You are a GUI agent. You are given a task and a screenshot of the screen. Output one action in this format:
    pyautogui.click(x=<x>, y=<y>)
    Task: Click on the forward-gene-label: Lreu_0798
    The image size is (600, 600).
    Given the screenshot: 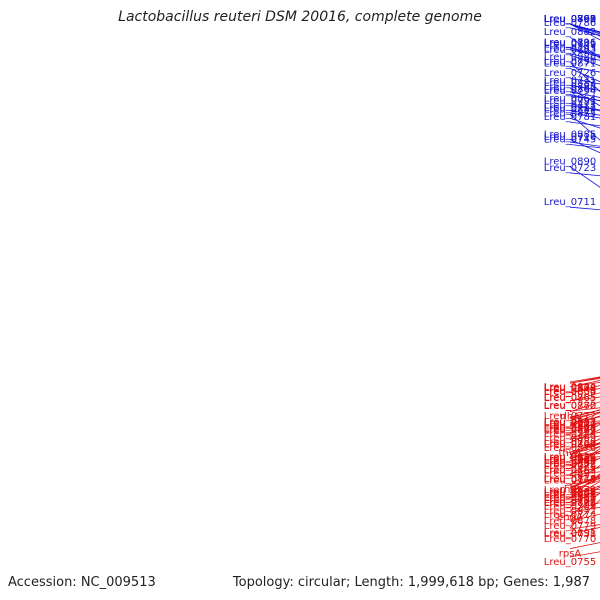 What is the action you would take?
    pyautogui.click(x=570, y=87)
    